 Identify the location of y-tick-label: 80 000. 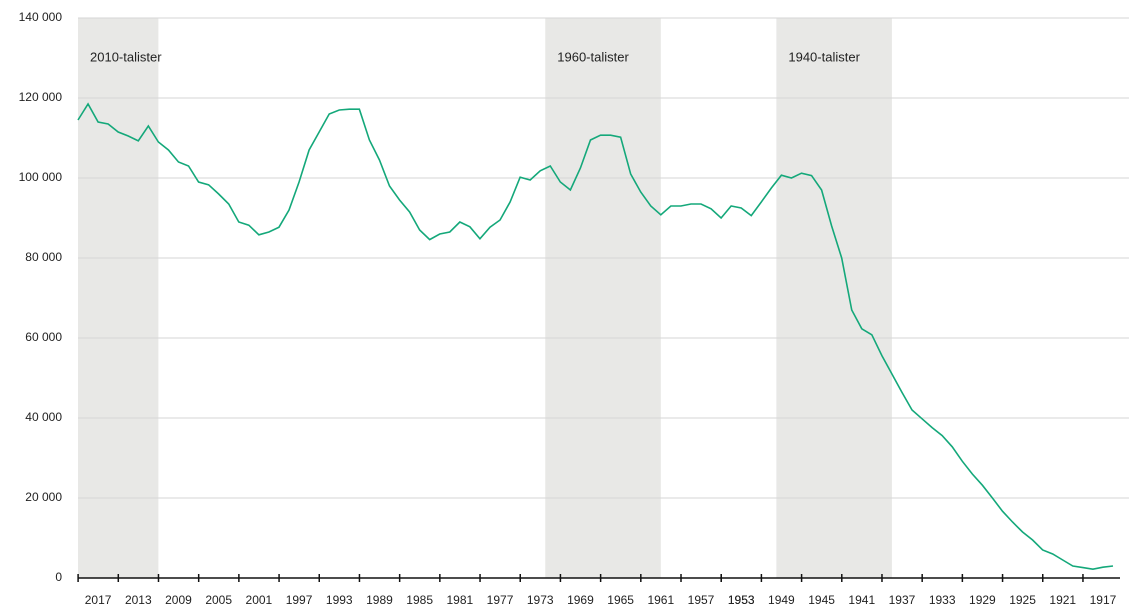
(43, 257).